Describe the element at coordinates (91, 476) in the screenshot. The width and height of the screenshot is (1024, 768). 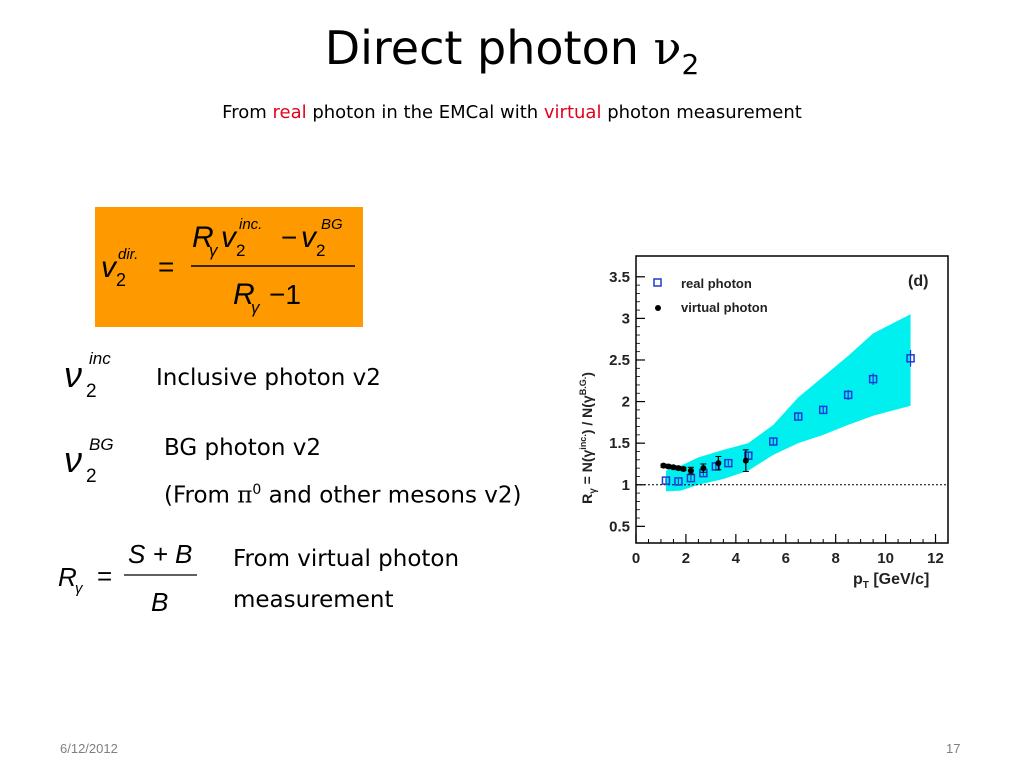
I see `v2-bg-sub: 2` at that location.